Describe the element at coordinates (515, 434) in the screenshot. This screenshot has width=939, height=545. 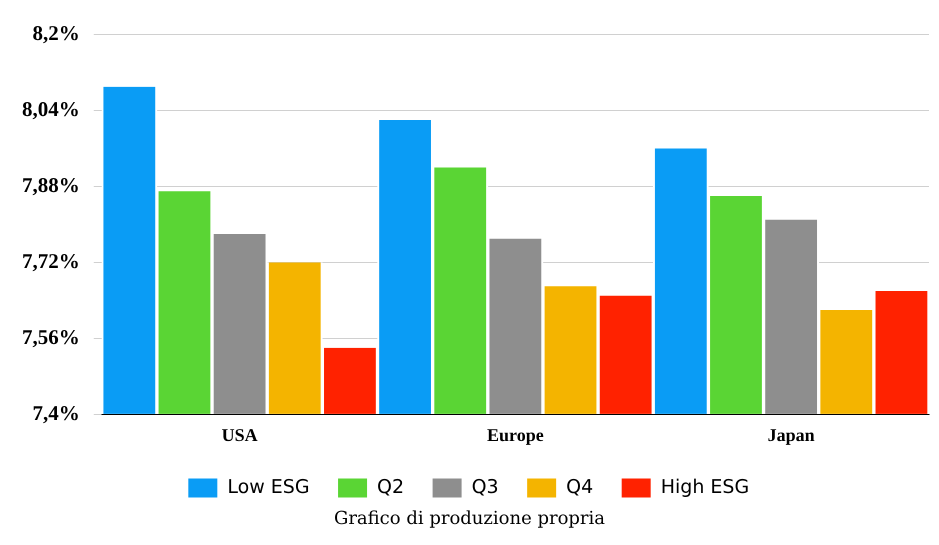
I see `x-tick-label: Europe` at that location.